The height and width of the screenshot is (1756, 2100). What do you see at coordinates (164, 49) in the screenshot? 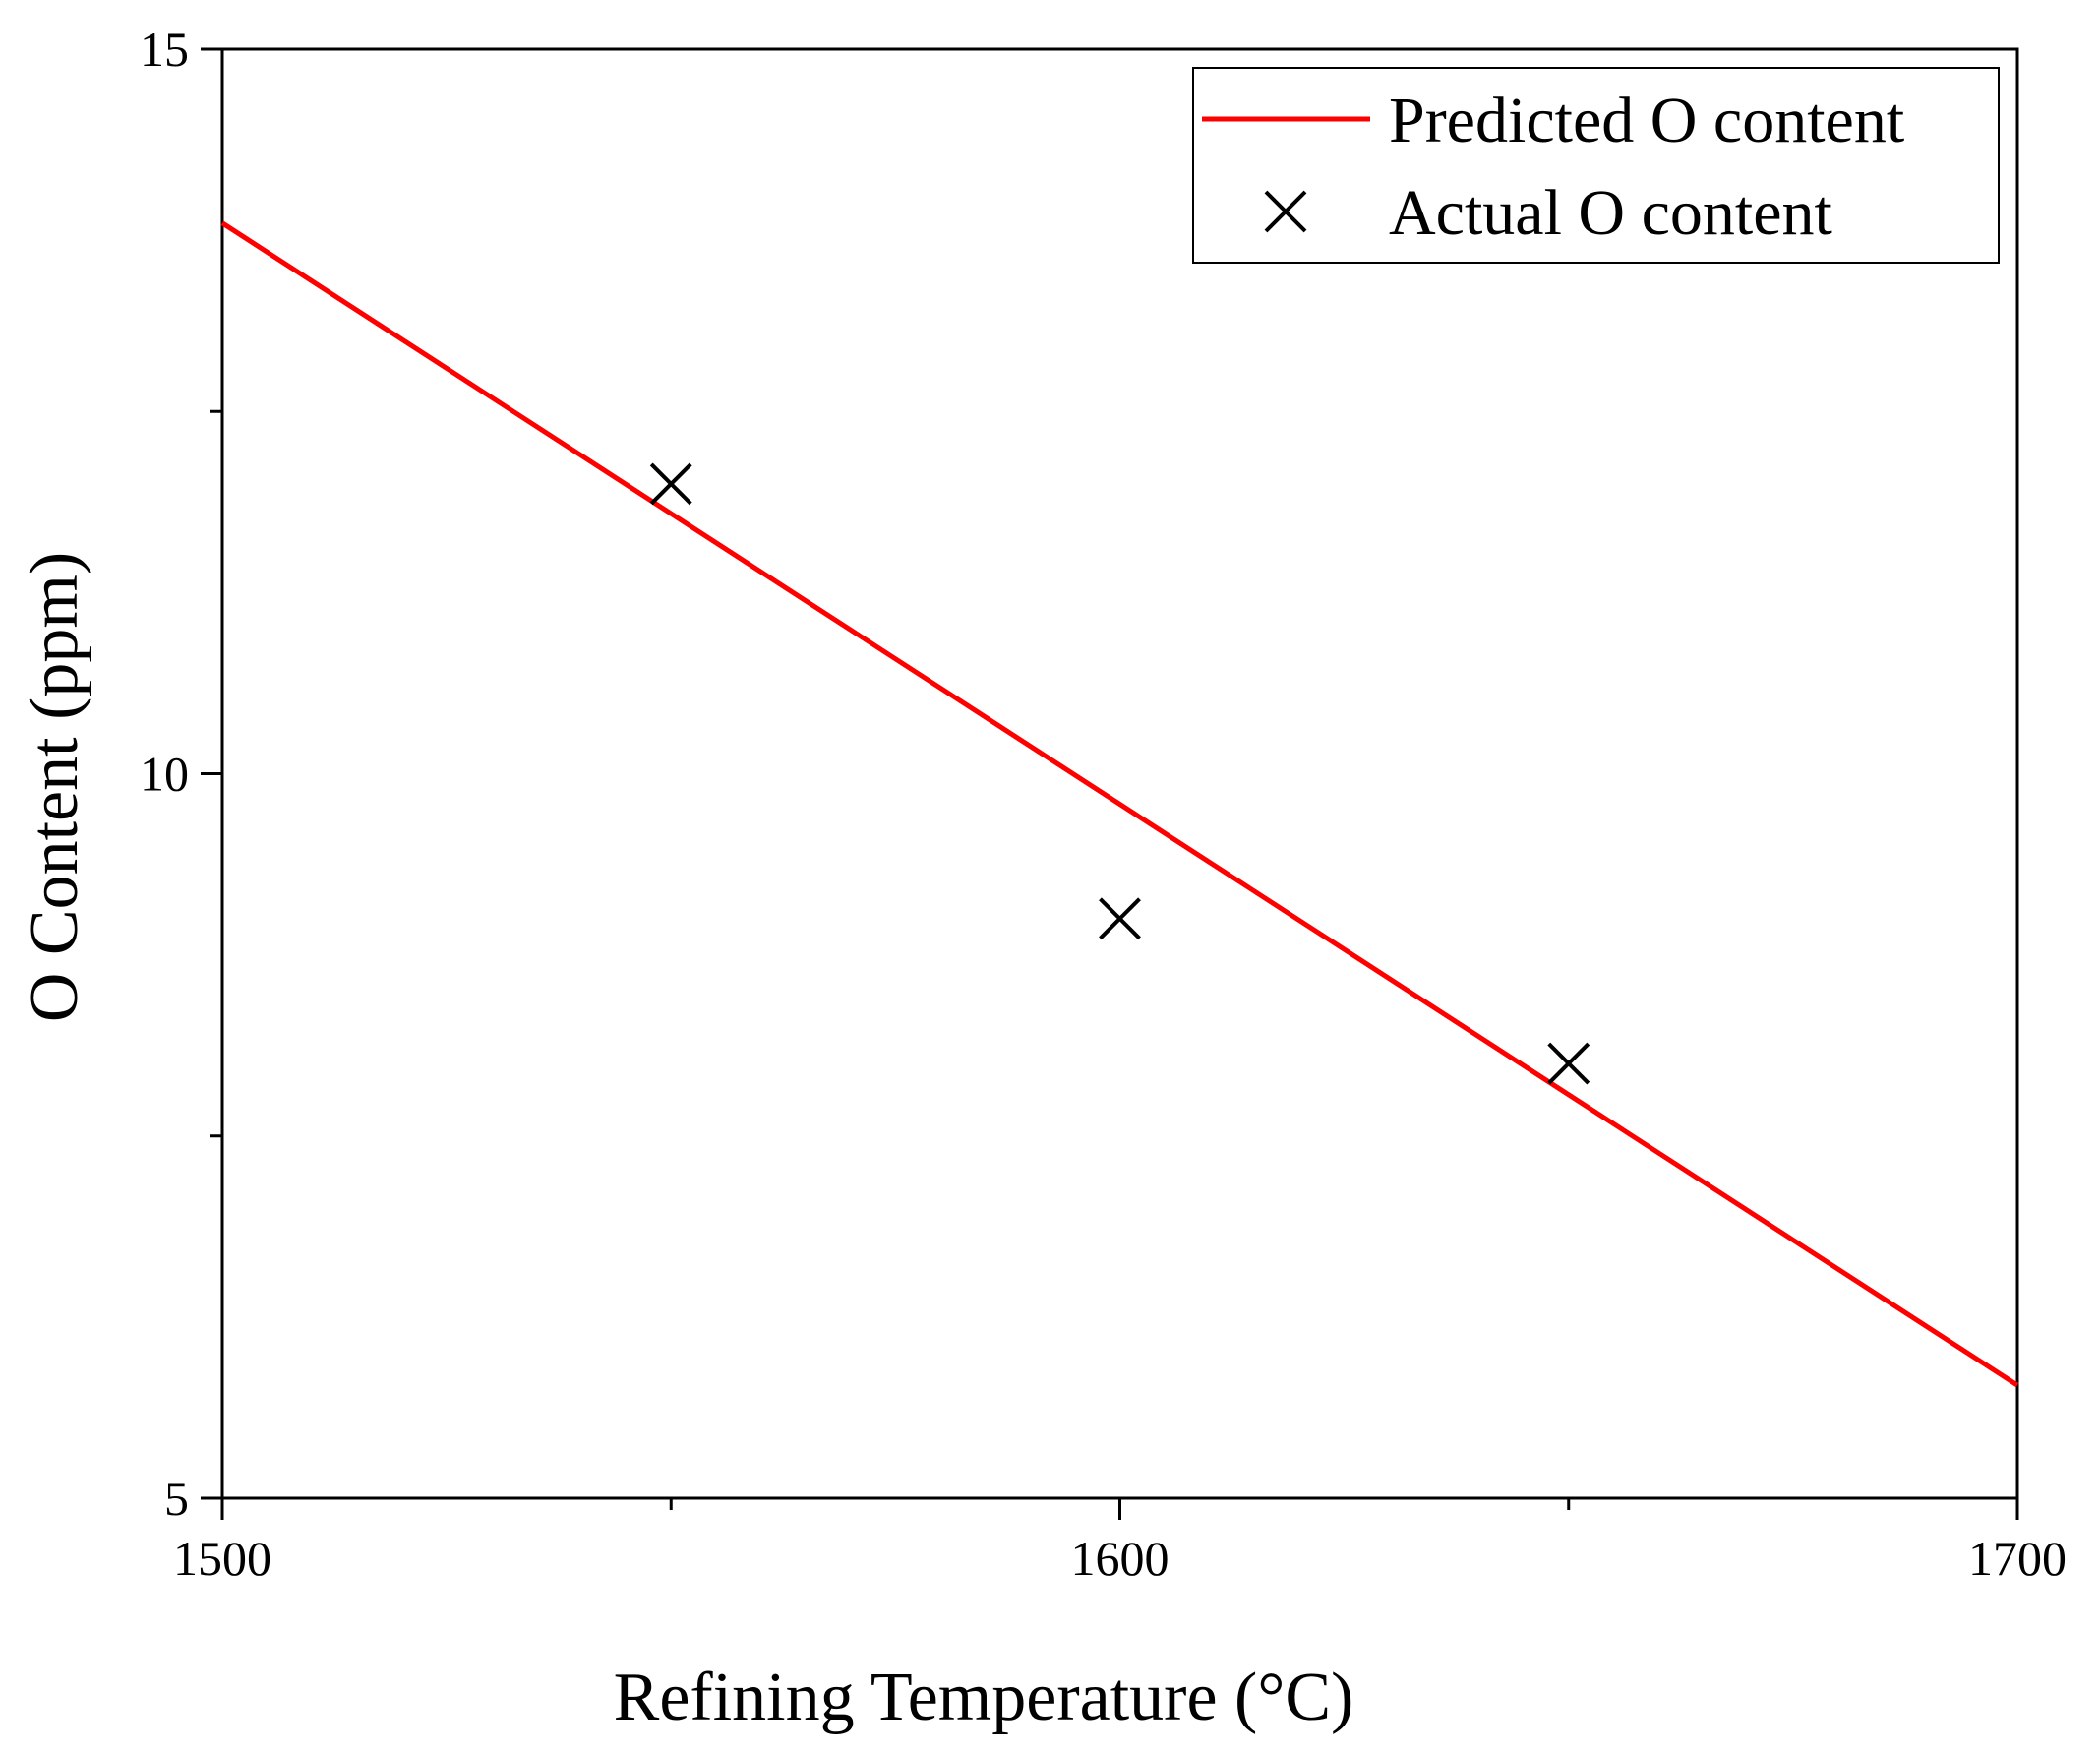
I see `y-tick-label: 15` at bounding box center [164, 49].